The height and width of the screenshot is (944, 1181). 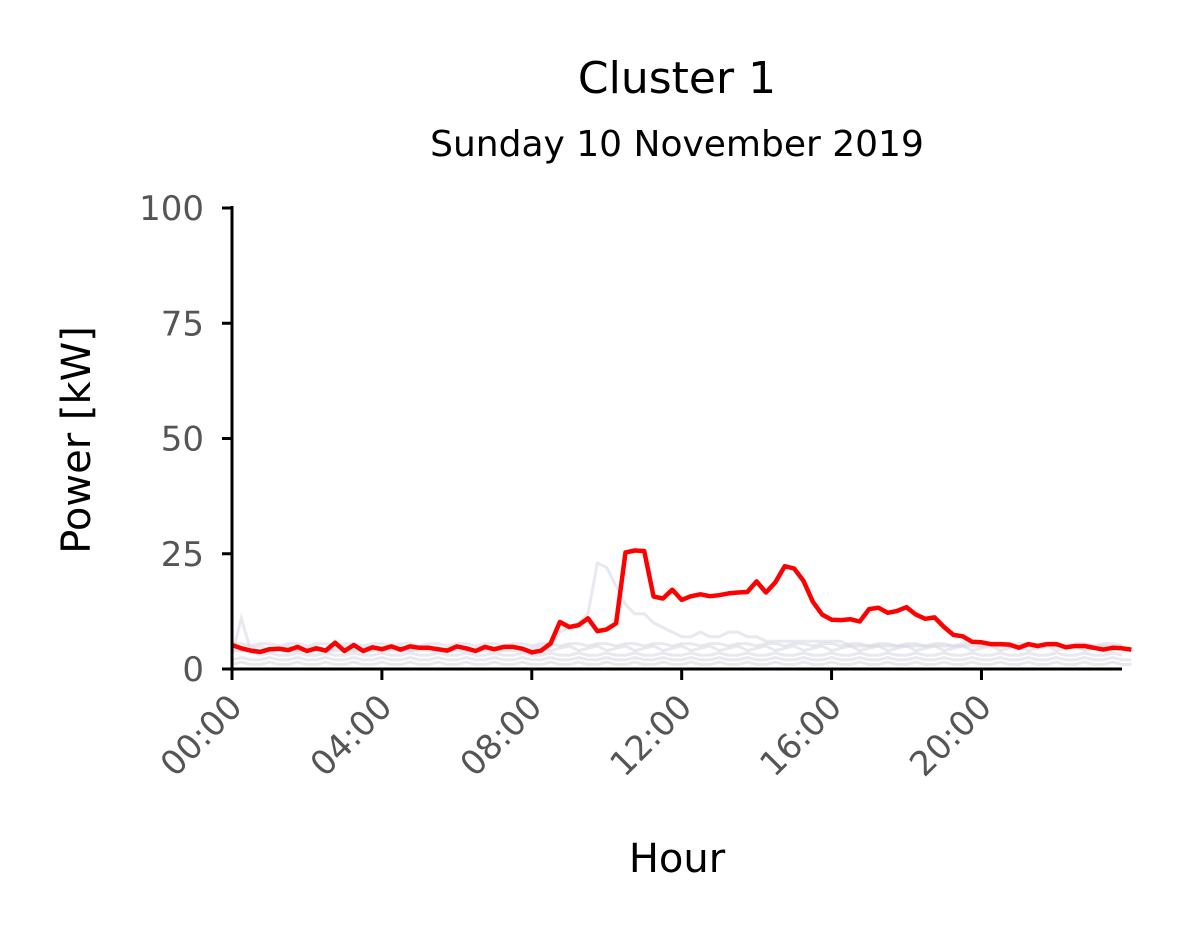 I want to click on x-tick-label: 00:00, so click(x=202, y=736).